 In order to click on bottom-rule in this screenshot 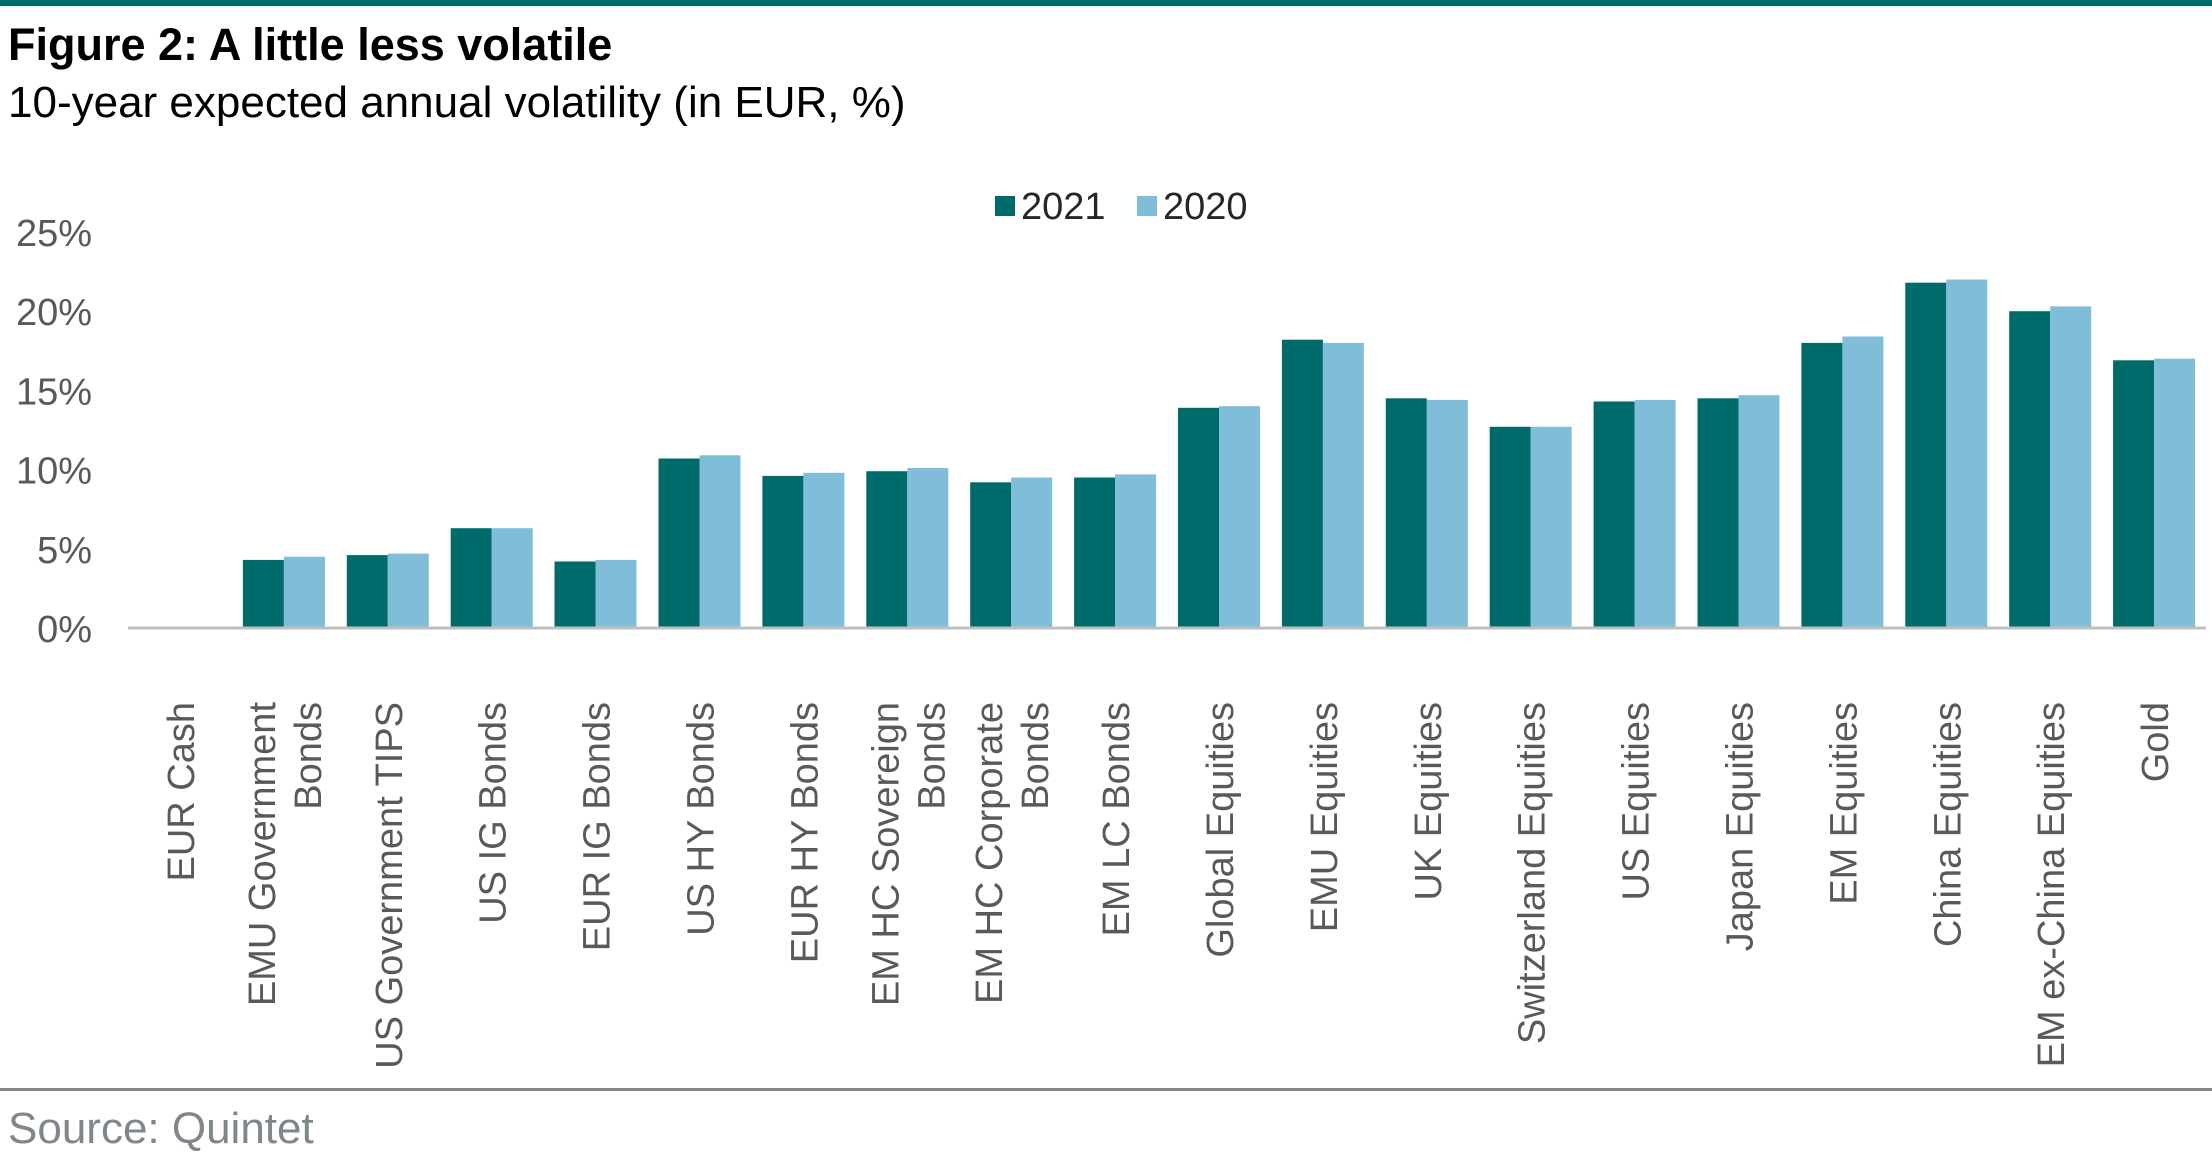, I will do `click(1106, 1089)`.